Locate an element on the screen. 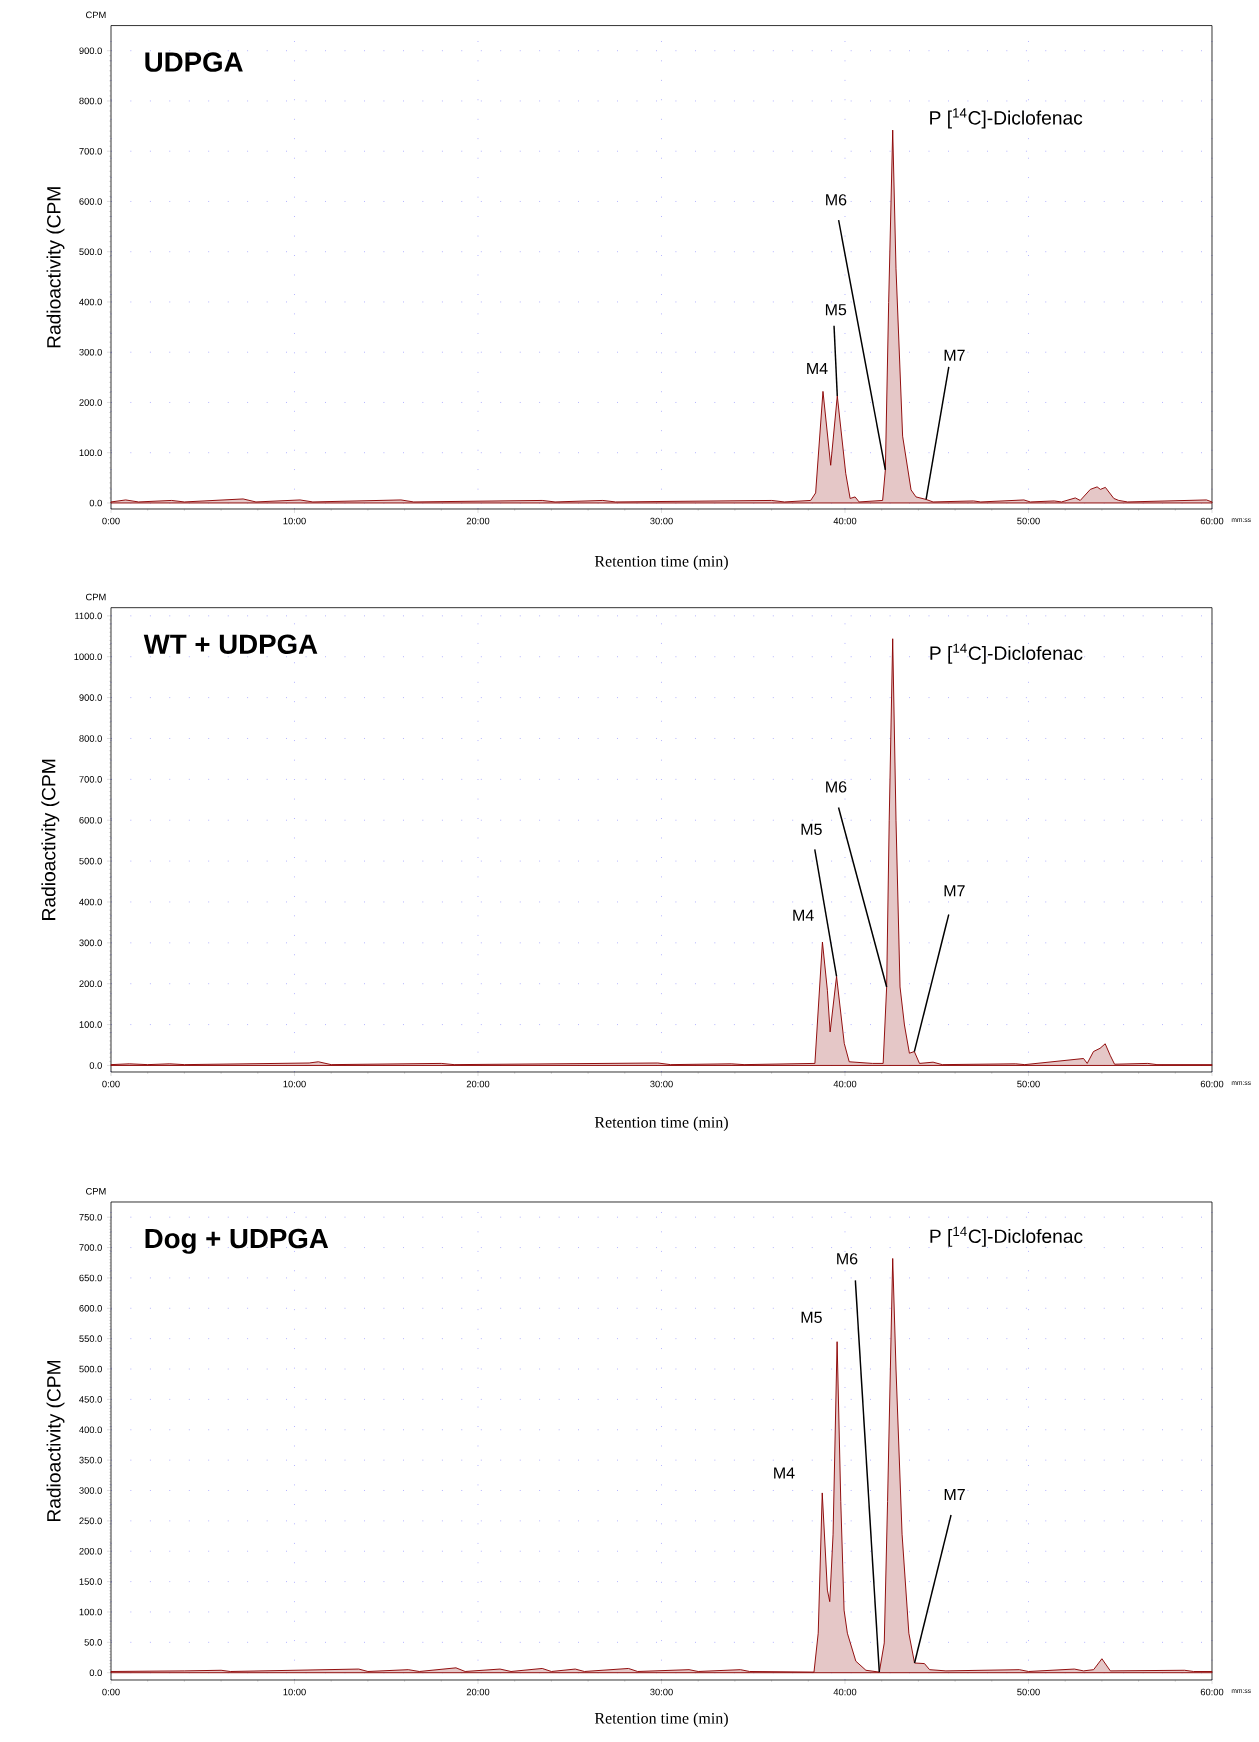 The width and height of the screenshot is (1259, 1742). y-tick-label: 650.0 is located at coordinates (90, 1278).